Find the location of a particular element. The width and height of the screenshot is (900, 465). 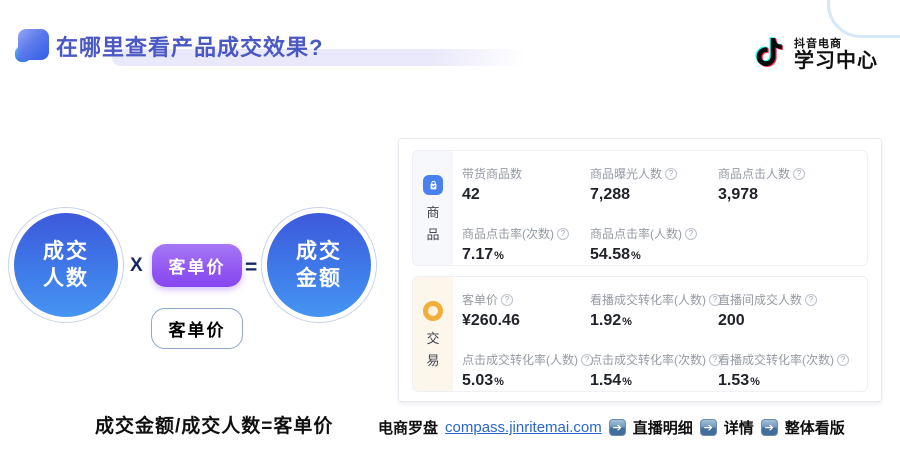

title-bullet-icon is located at coordinates (32, 45).